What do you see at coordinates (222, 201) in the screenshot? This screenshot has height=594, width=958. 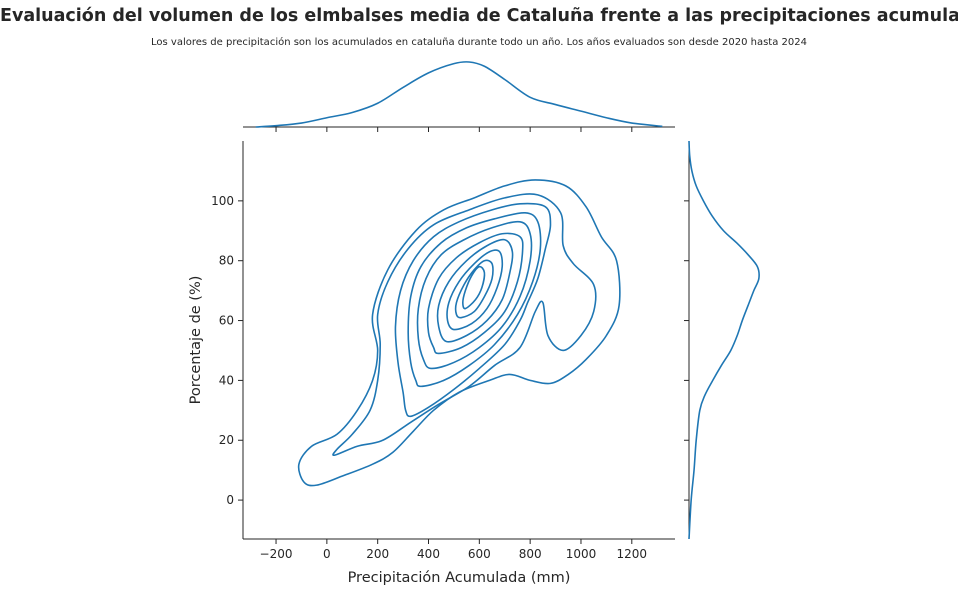 I see `y-tick-label: 100` at bounding box center [222, 201].